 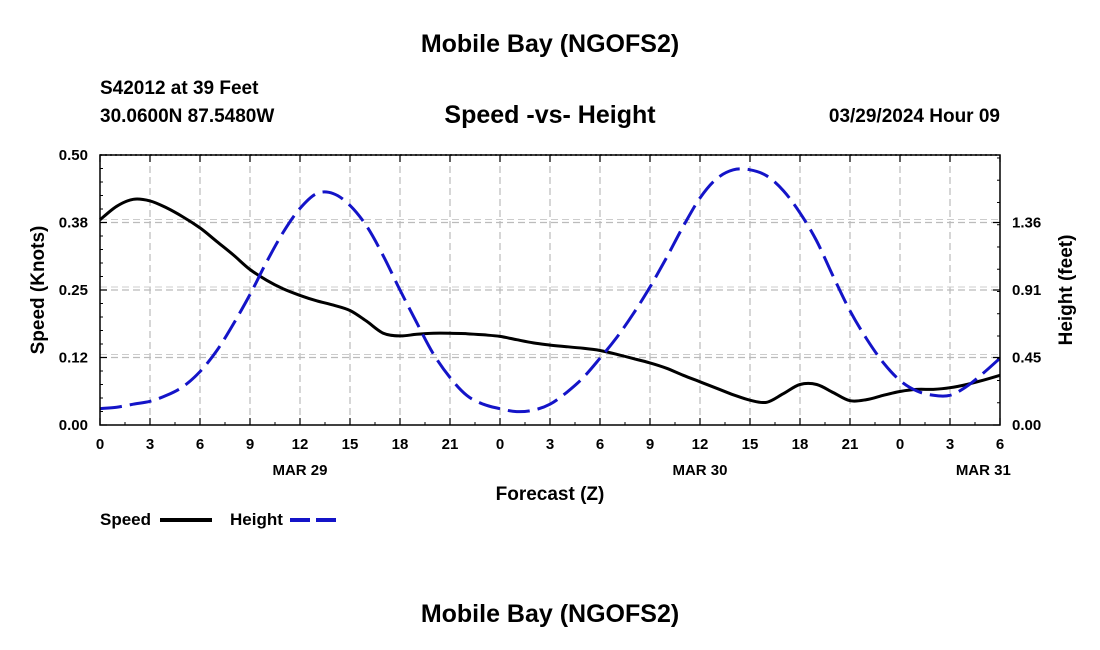 I want to click on y-tick-label: 0.25, so click(x=73, y=290).